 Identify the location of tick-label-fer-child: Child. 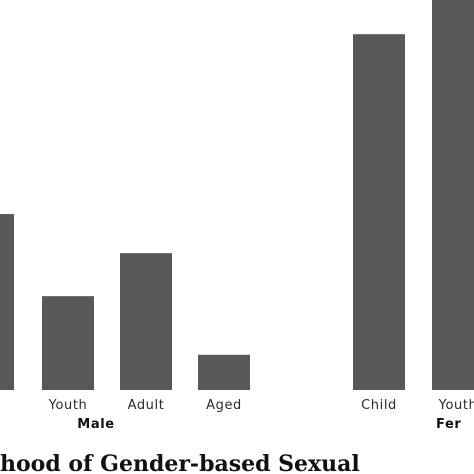
(379, 405).